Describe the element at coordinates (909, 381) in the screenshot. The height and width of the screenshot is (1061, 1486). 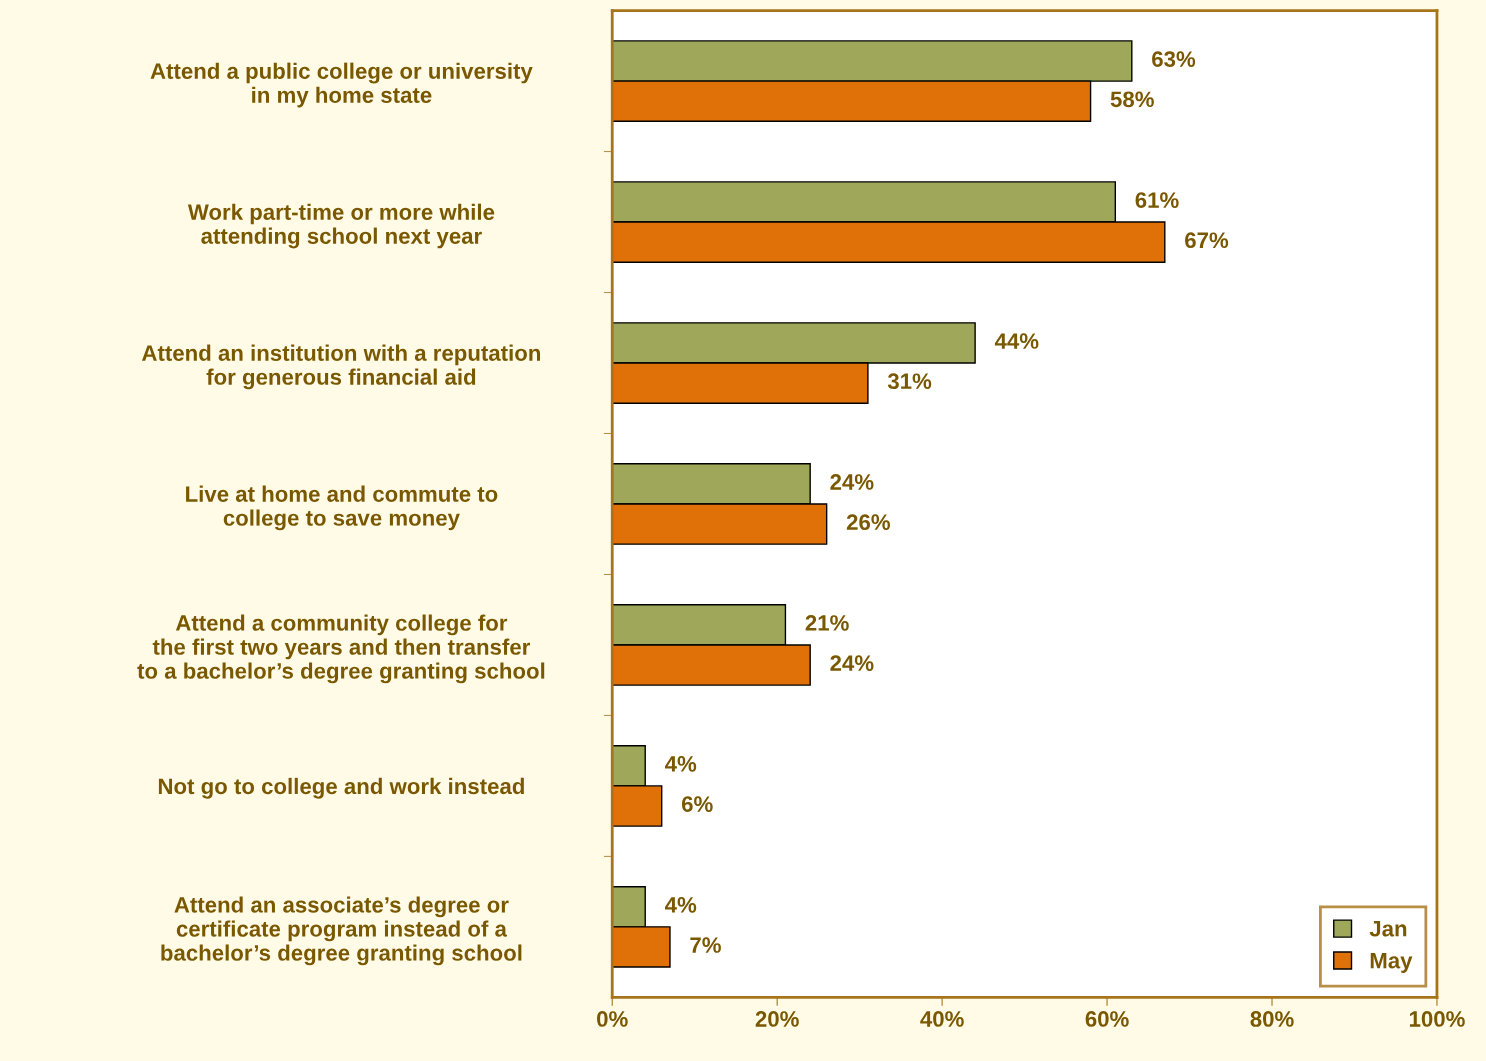
I see `data-label: 31%` at that location.